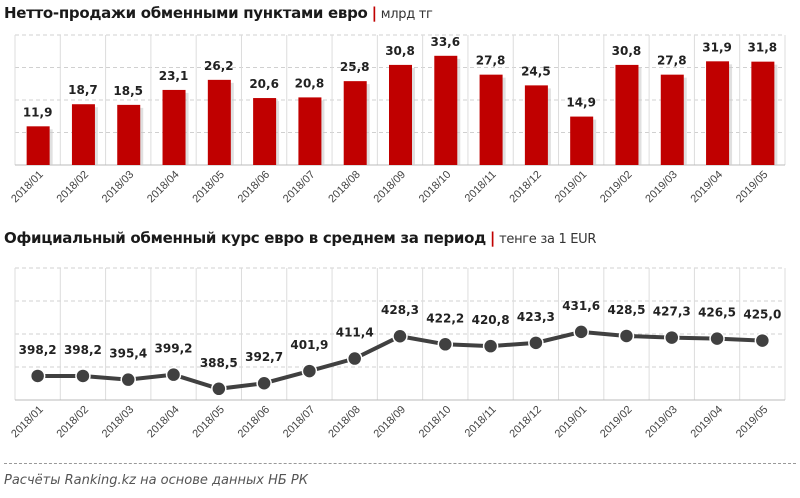 The image size is (800, 498). What do you see at coordinates (128, 354) in the screenshot?
I see `point-data-label: 395,4` at bounding box center [128, 354].